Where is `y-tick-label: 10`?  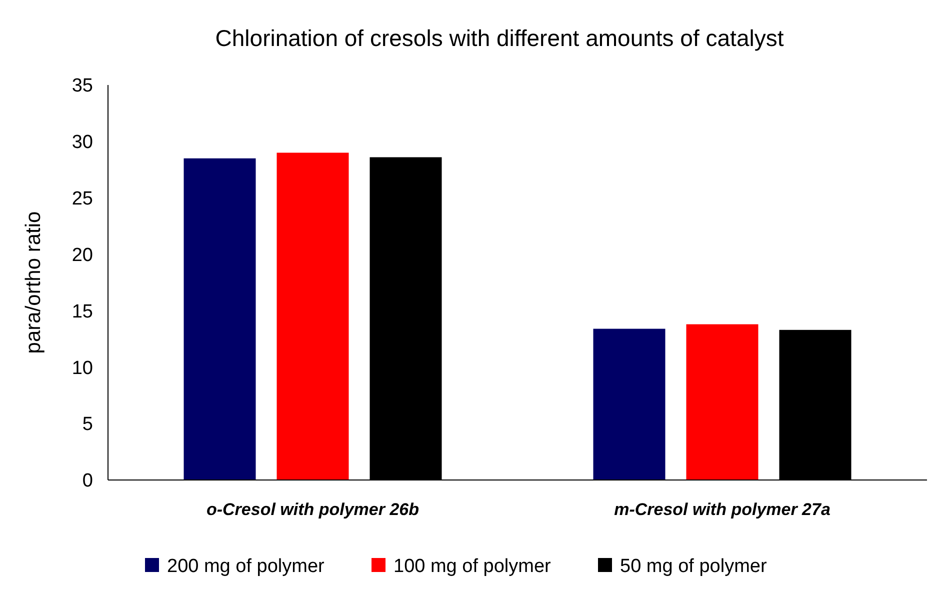 y-tick-label: 10 is located at coordinates (82, 368).